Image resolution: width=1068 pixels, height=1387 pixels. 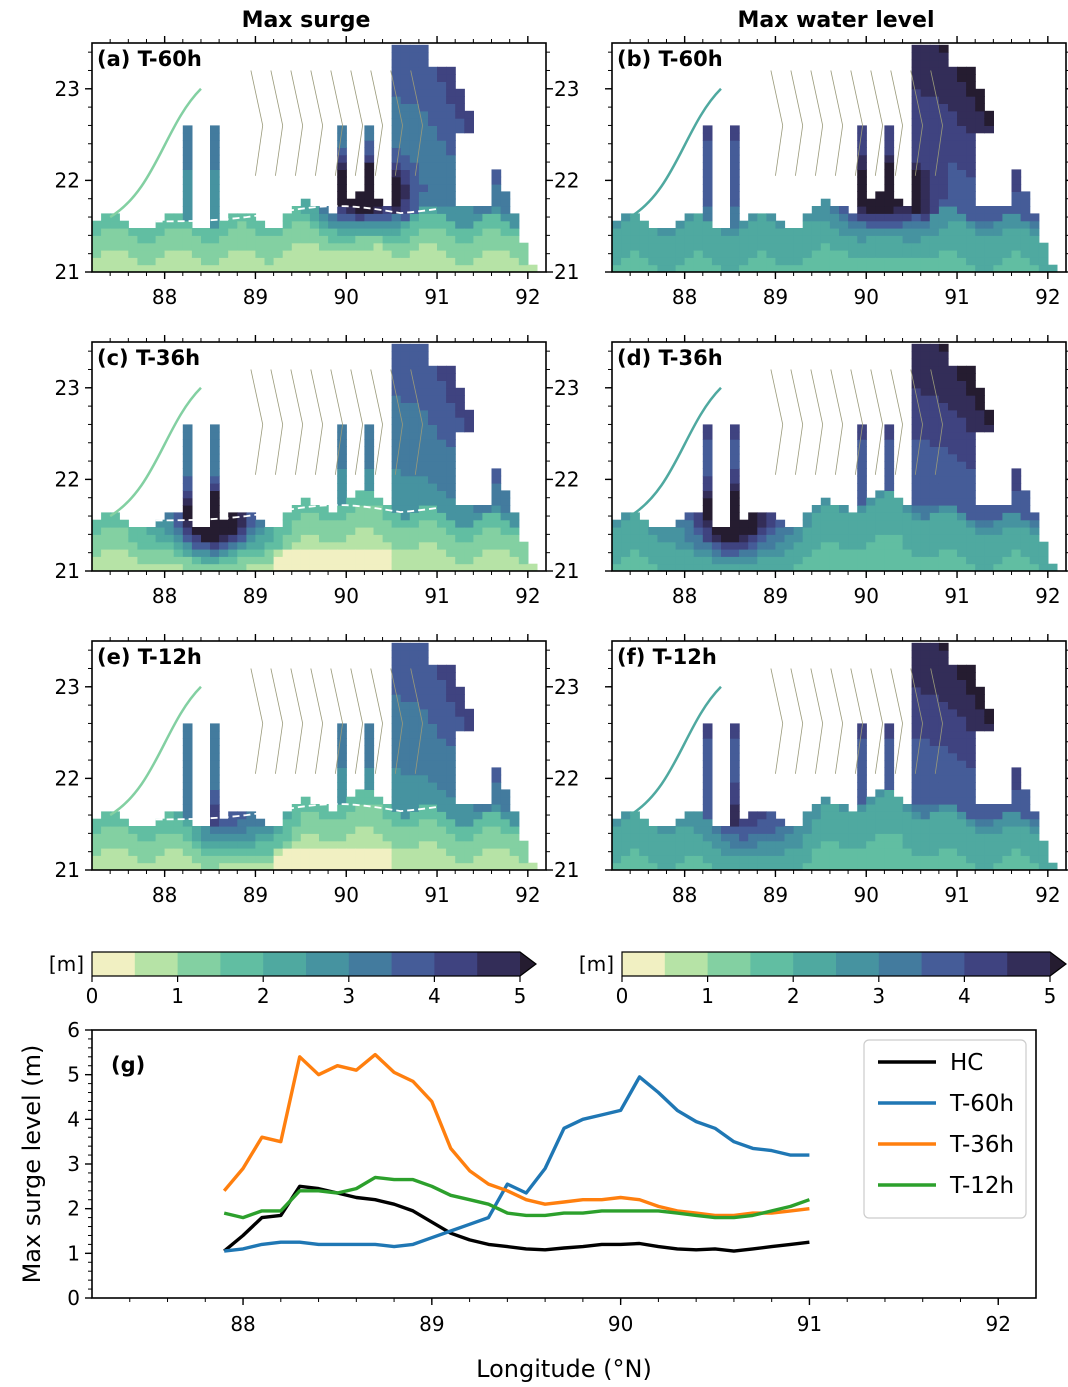 I want to click on lon-tick-label: 92, so click(x=527, y=895).